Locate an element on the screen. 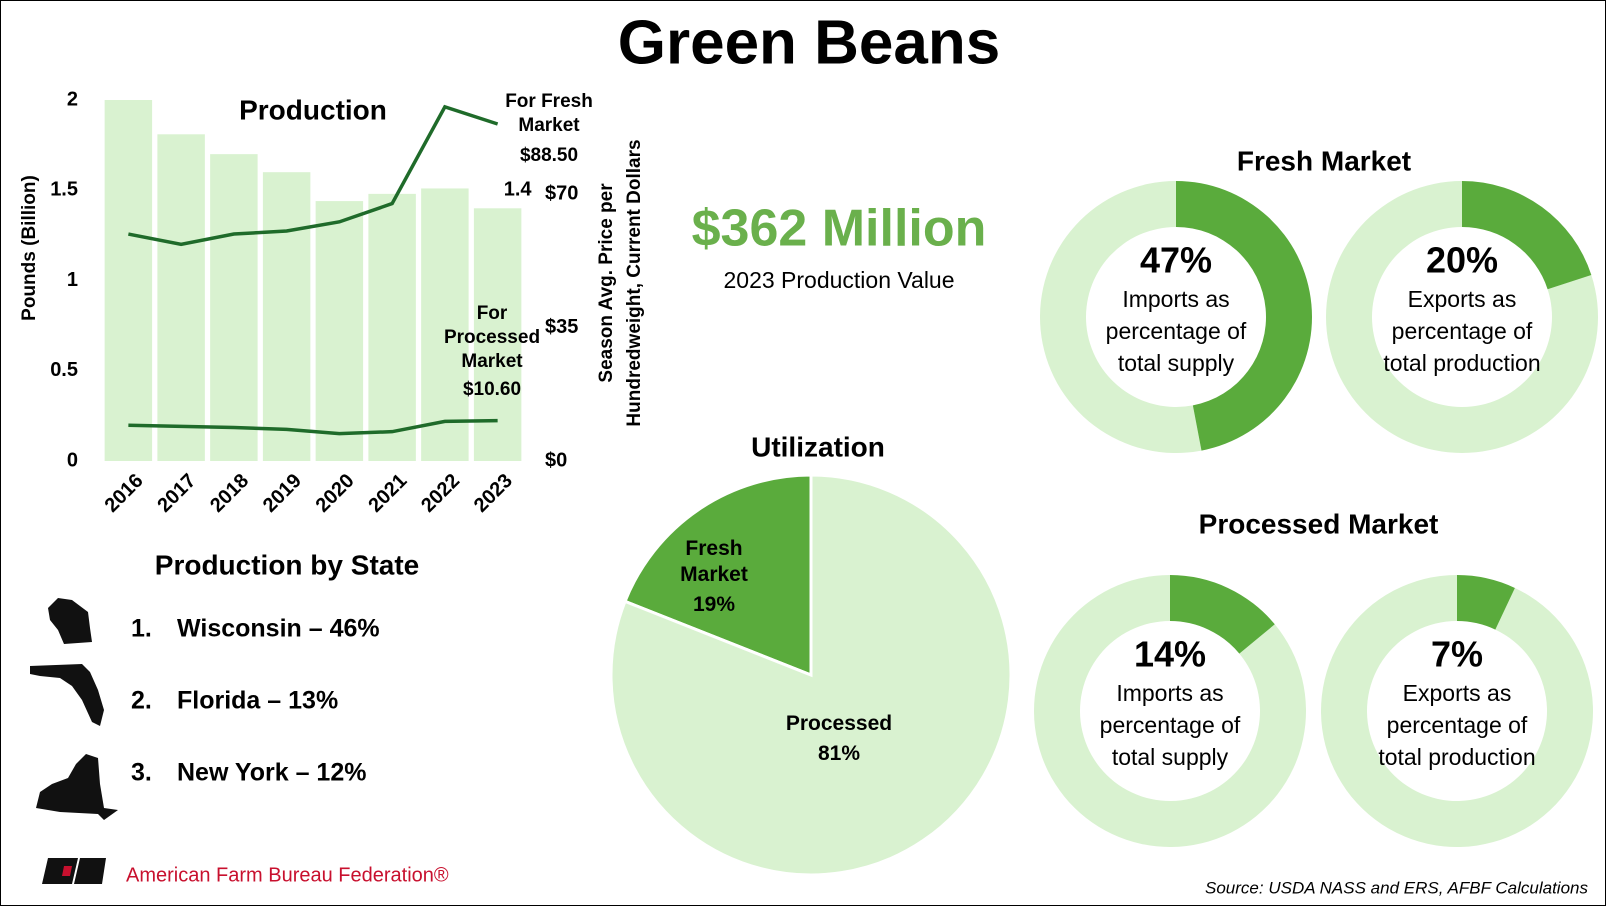 This screenshot has height=906, width=1606. x-tick-label: 2018 is located at coordinates (229, 493).